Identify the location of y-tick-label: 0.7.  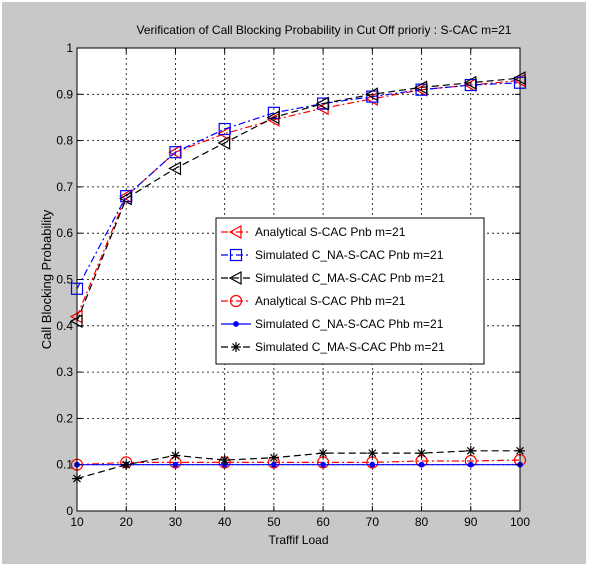
(64, 187).